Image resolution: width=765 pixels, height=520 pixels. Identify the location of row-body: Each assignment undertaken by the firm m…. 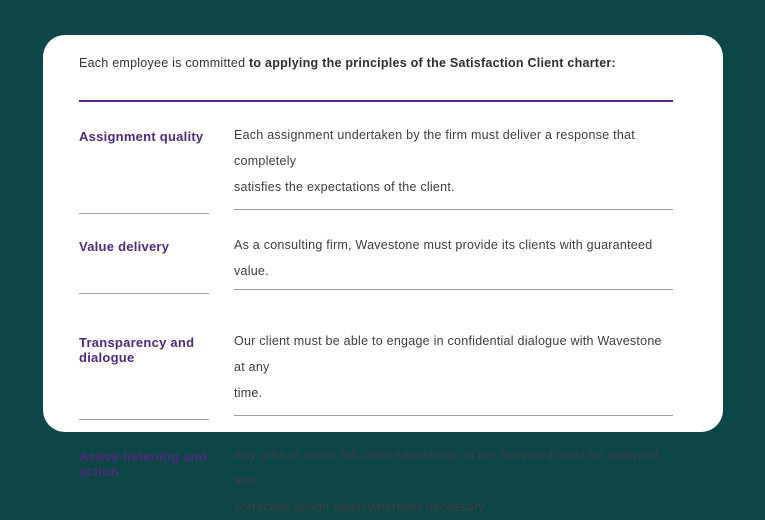
(453, 166).